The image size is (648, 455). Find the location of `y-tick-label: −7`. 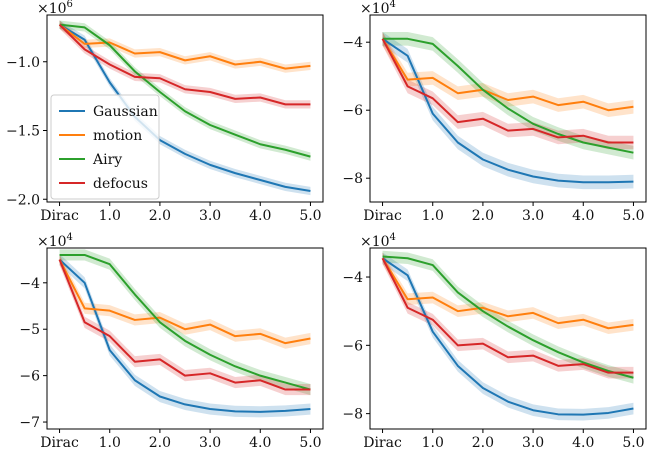

y-tick-label: −7 is located at coordinates (29, 423).